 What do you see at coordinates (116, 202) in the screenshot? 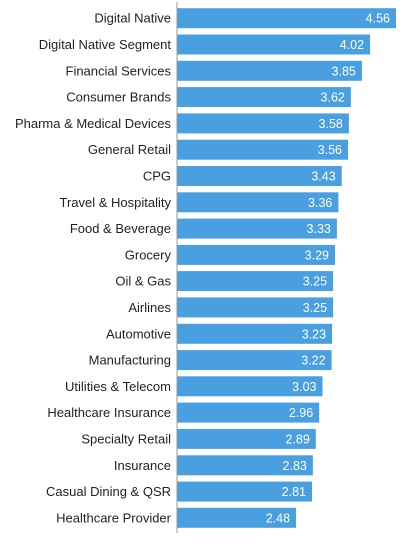
I see `category-label-7: Travel & Hospitality` at bounding box center [116, 202].